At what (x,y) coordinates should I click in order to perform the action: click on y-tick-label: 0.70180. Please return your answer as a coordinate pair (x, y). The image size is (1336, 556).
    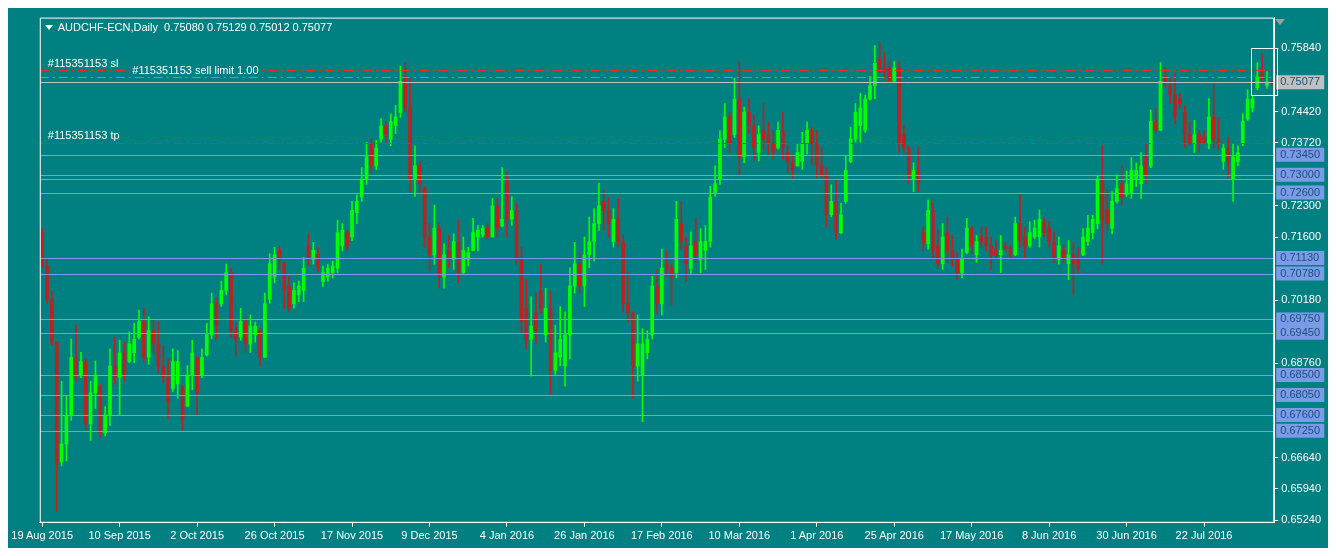
    Looking at the image, I should click on (1301, 299).